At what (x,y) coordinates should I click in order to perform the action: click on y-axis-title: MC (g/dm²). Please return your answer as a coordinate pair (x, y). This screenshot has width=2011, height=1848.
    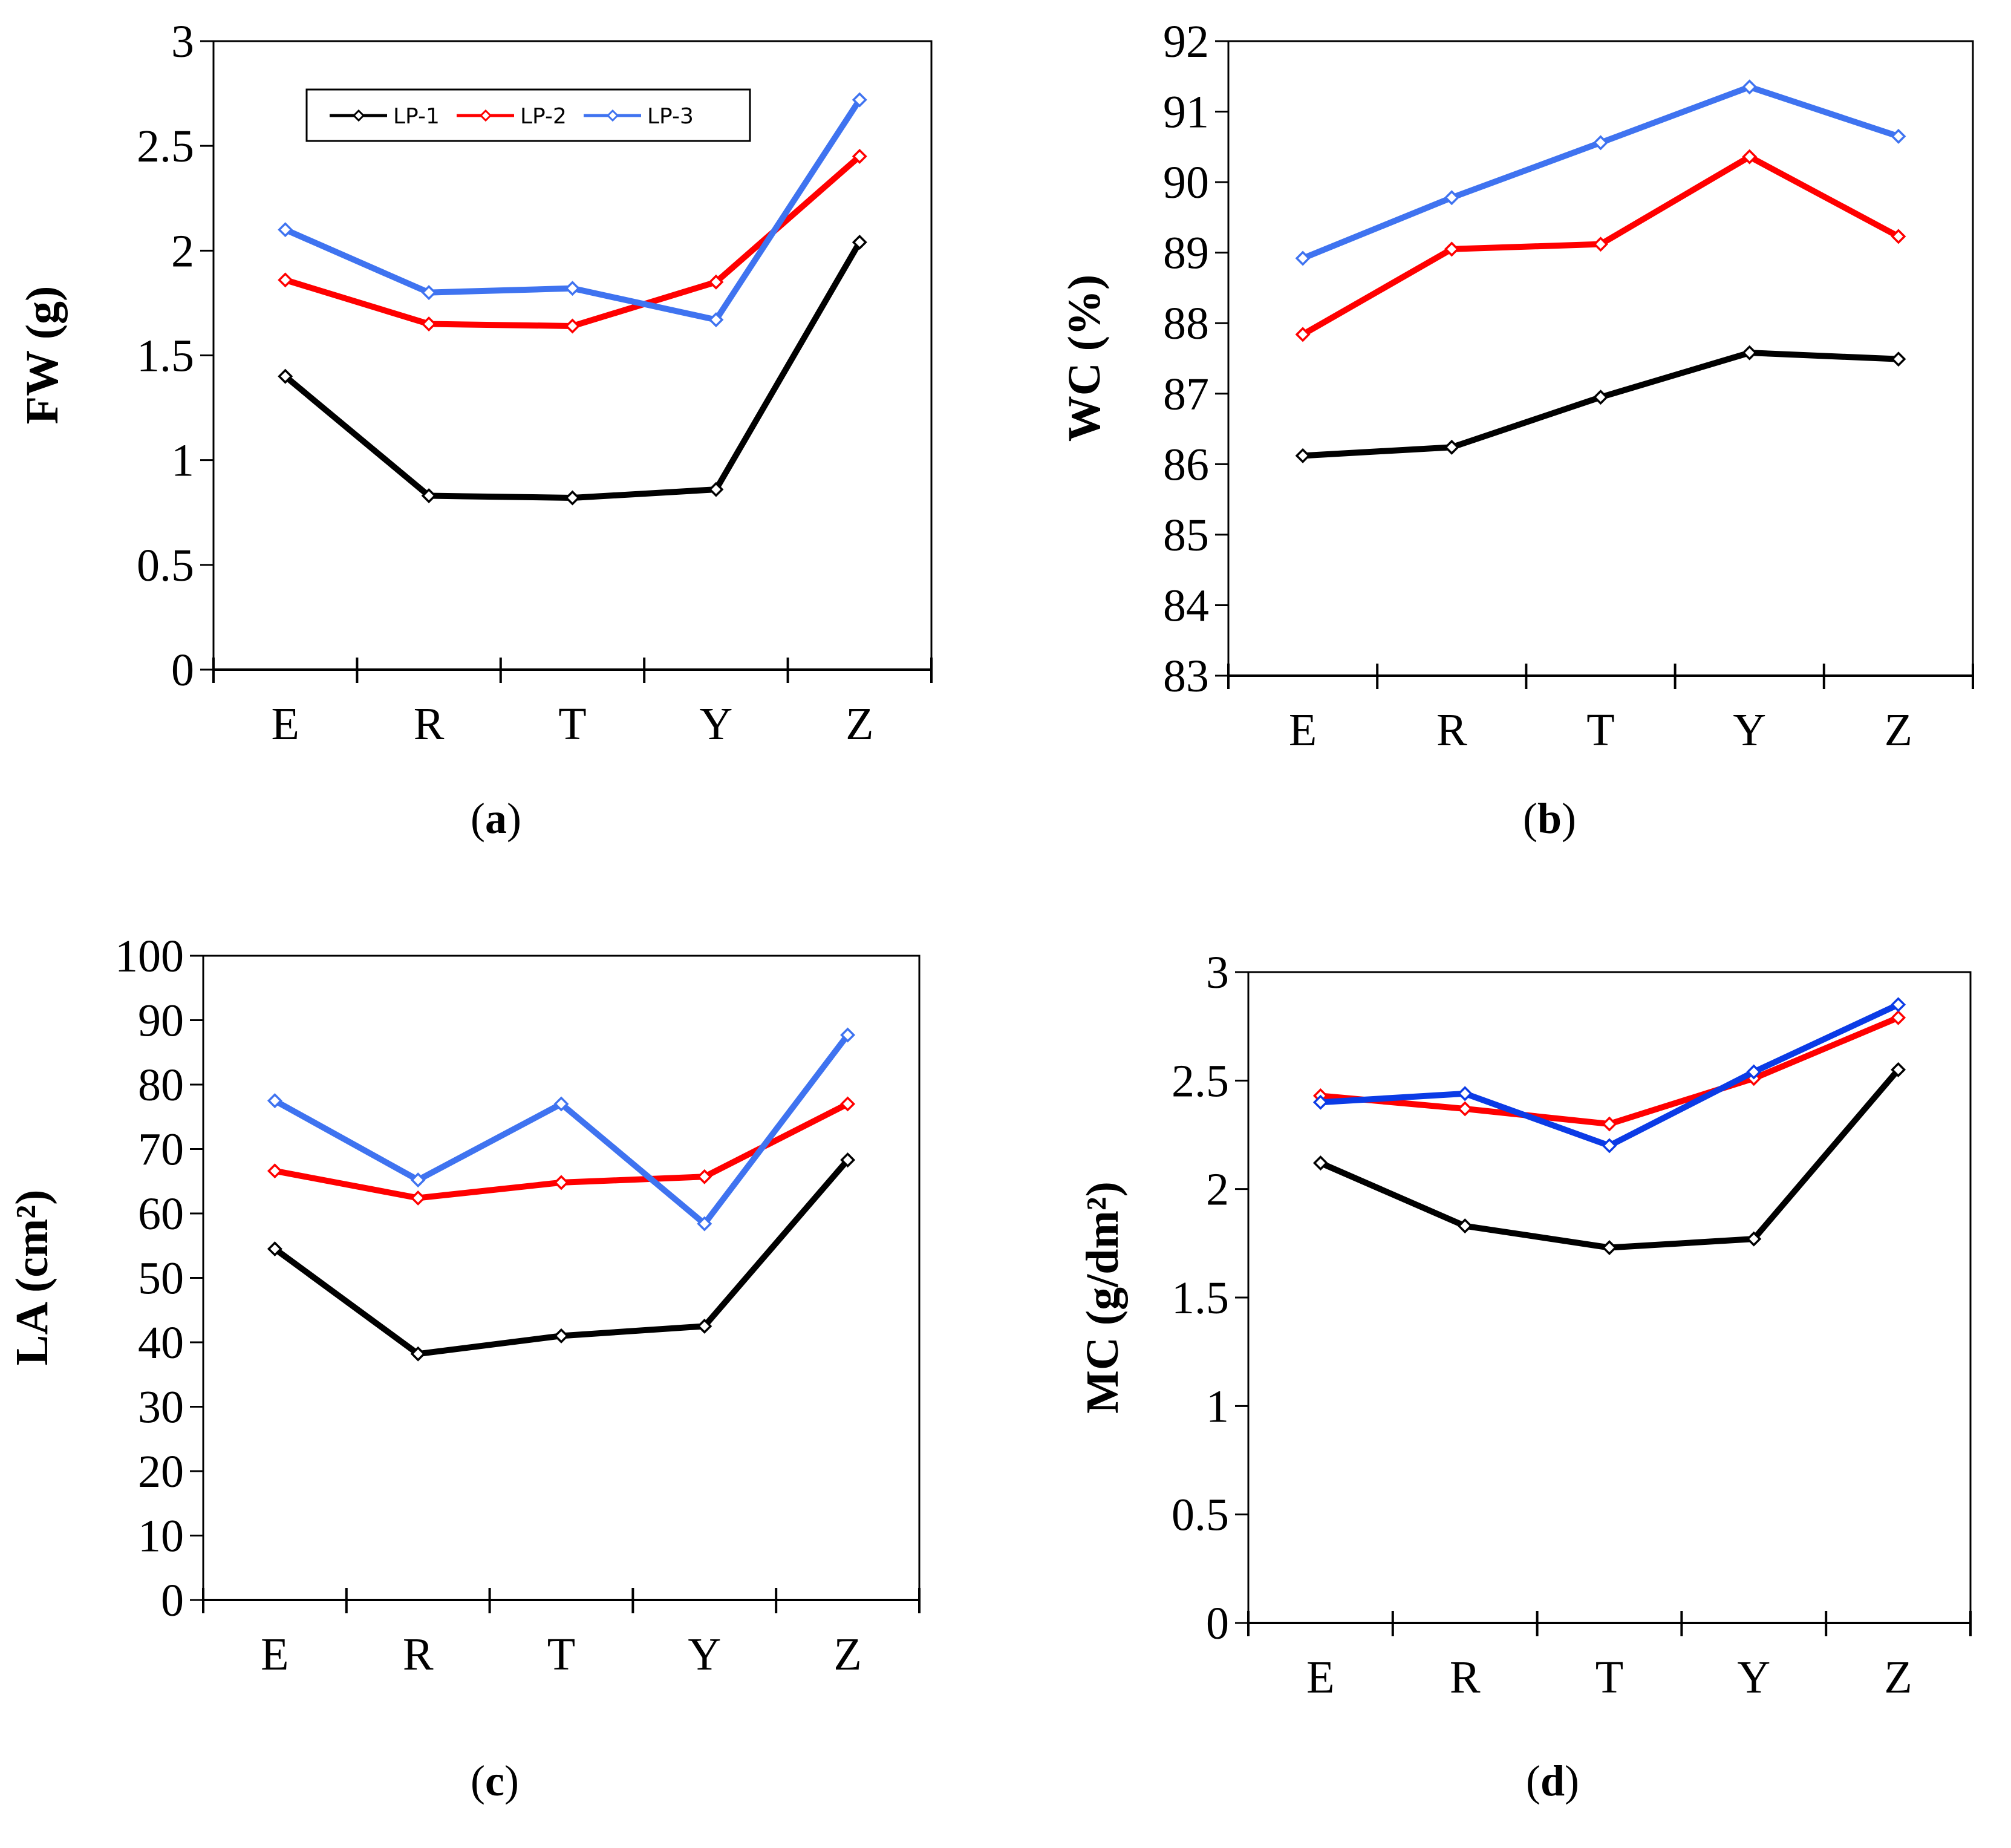
    Looking at the image, I should click on (1102, 1297).